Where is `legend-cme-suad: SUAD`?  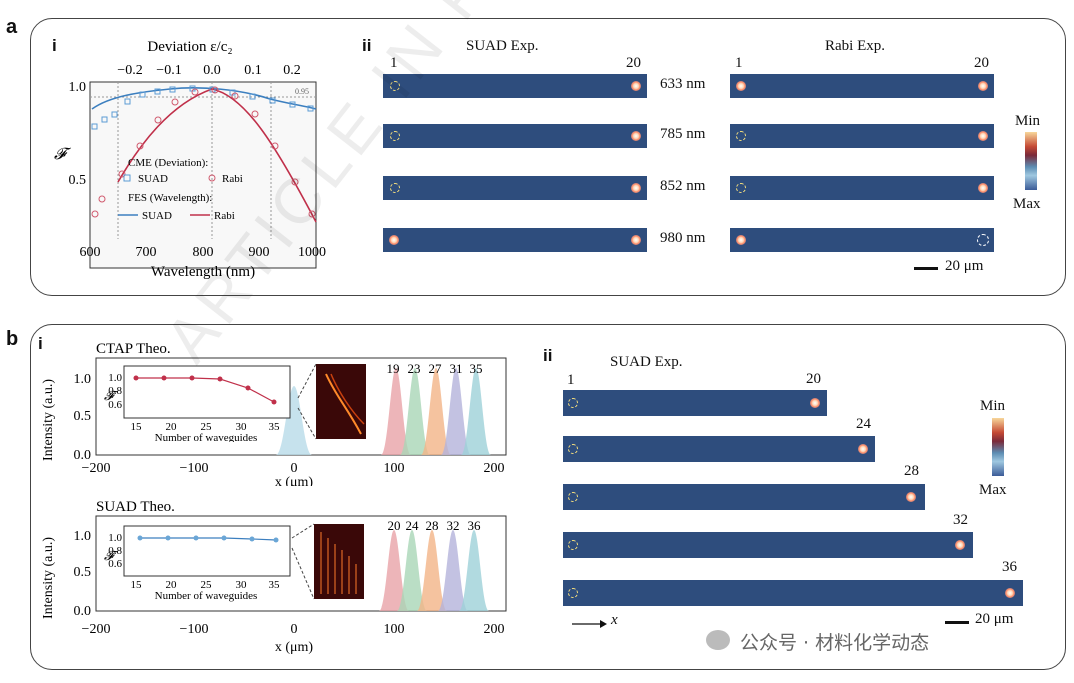
legend-cme-suad: SUAD is located at coordinates (153, 179).